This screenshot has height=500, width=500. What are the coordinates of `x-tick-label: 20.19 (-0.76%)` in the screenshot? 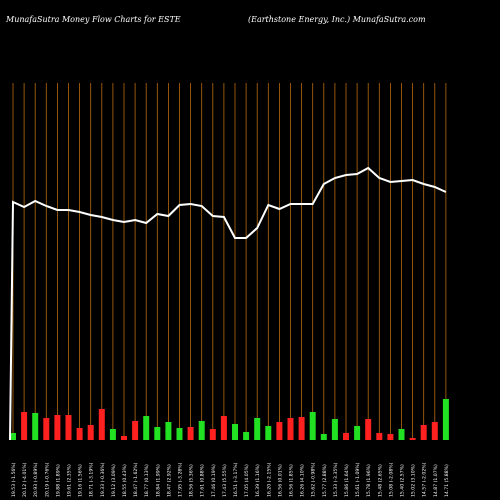 It's located at (47, 479).